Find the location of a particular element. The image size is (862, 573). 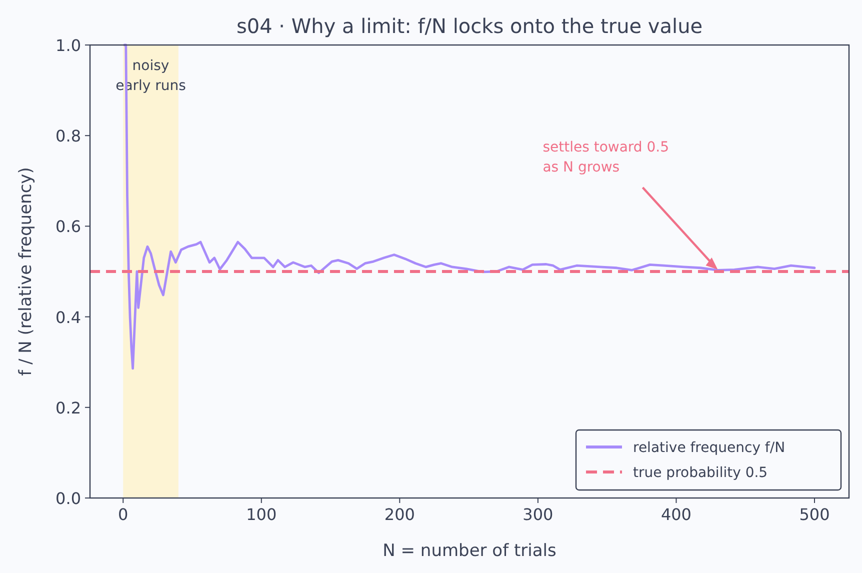

y-tick-label: 0.4 is located at coordinates (68, 317).